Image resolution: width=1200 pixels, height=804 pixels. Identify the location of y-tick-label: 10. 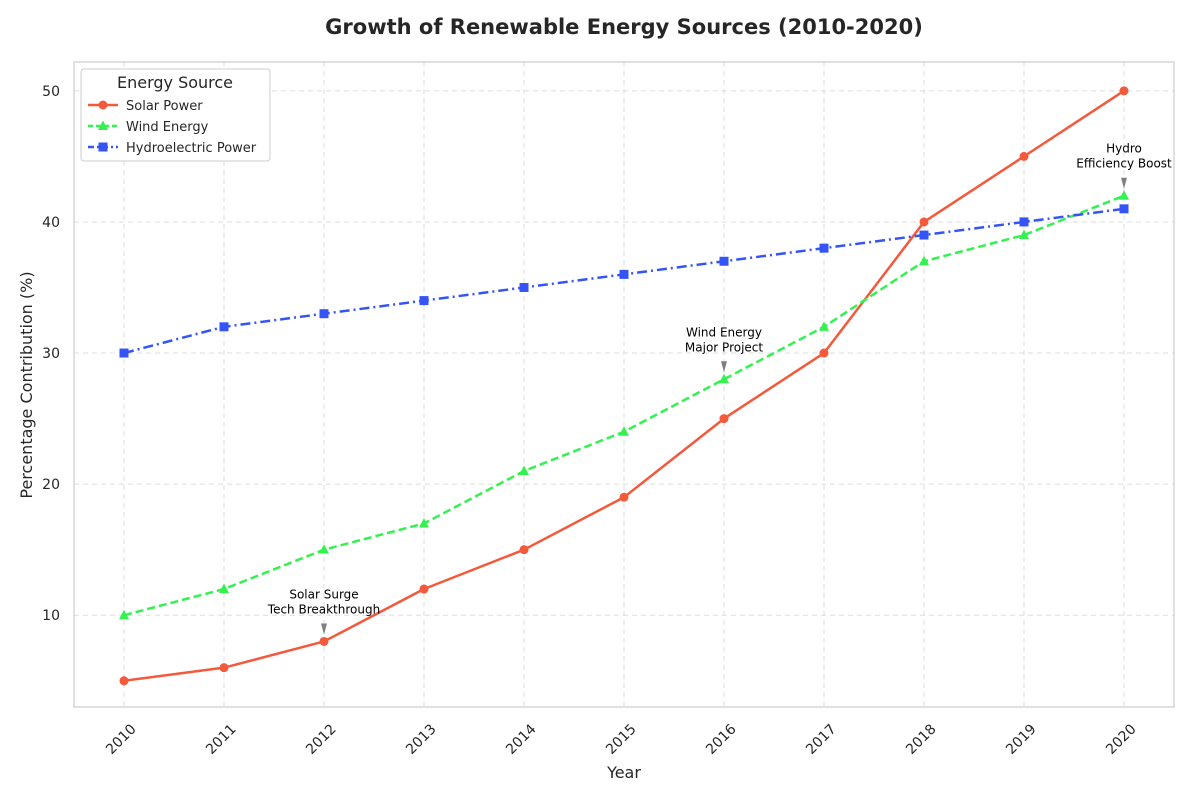
(51, 616).